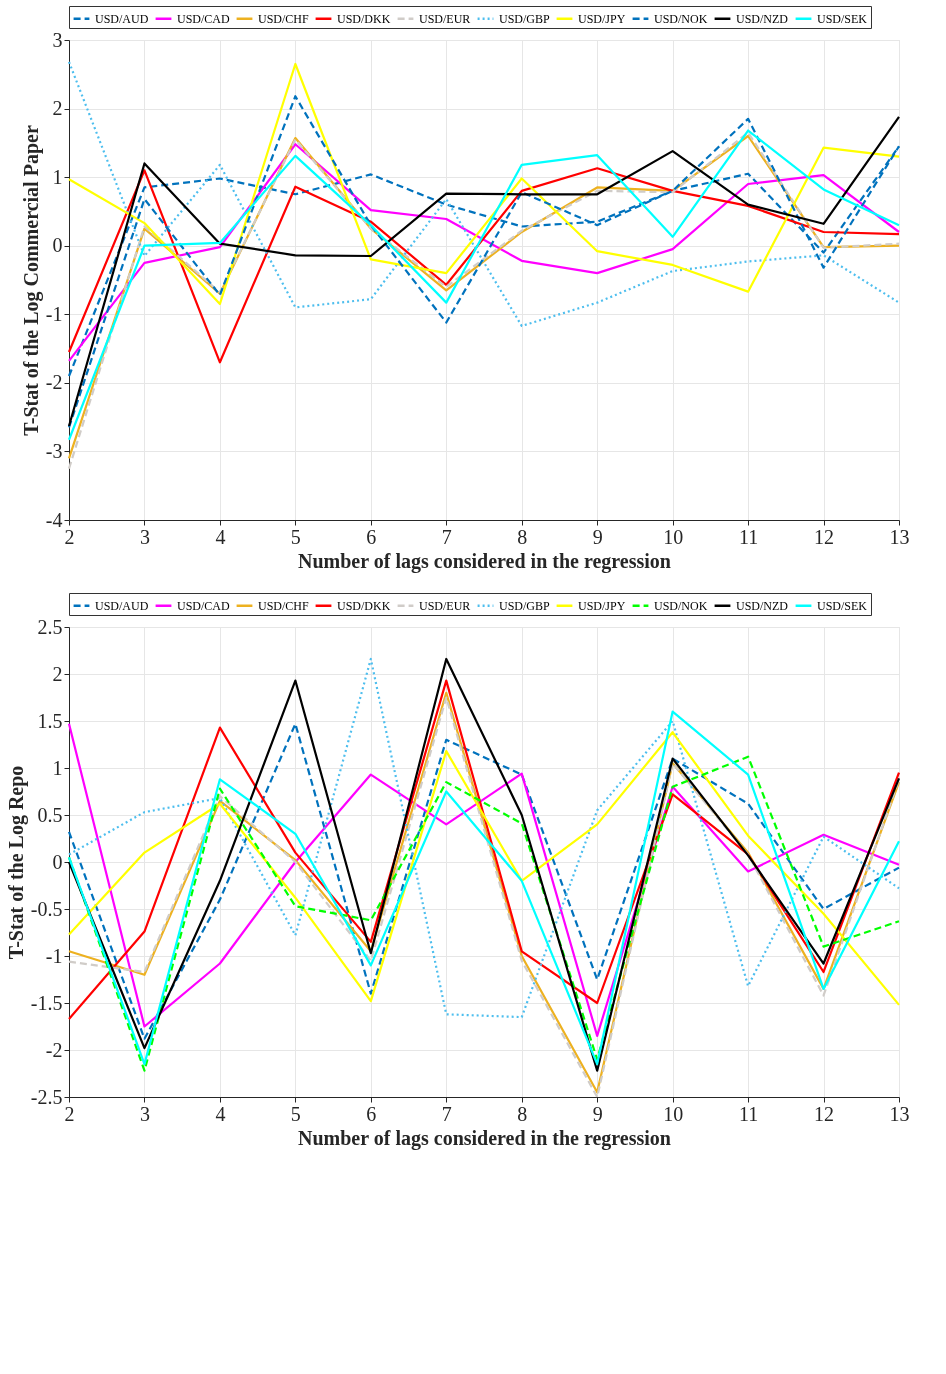  What do you see at coordinates (50, 814) in the screenshot?
I see `y-tick-label: 0.5` at bounding box center [50, 814].